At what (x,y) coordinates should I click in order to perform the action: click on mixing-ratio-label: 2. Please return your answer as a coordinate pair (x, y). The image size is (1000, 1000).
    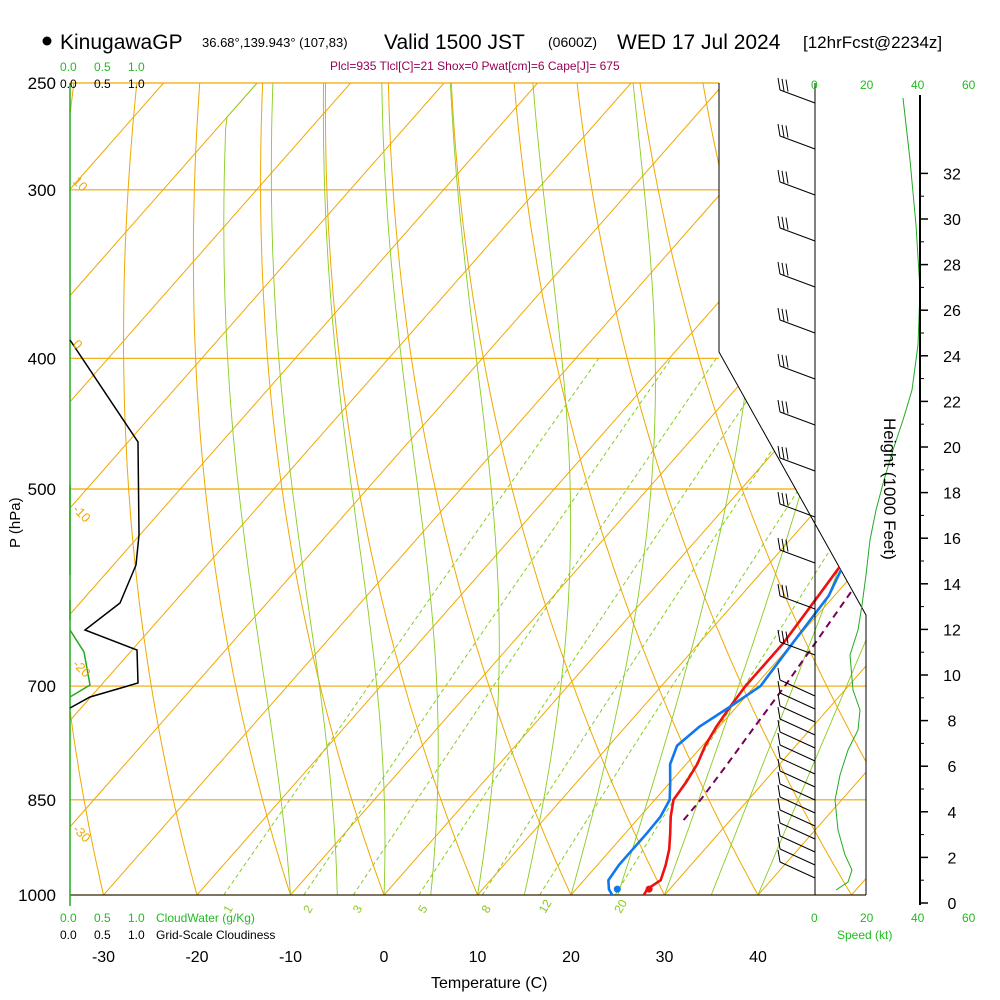
    Looking at the image, I should click on (308, 908).